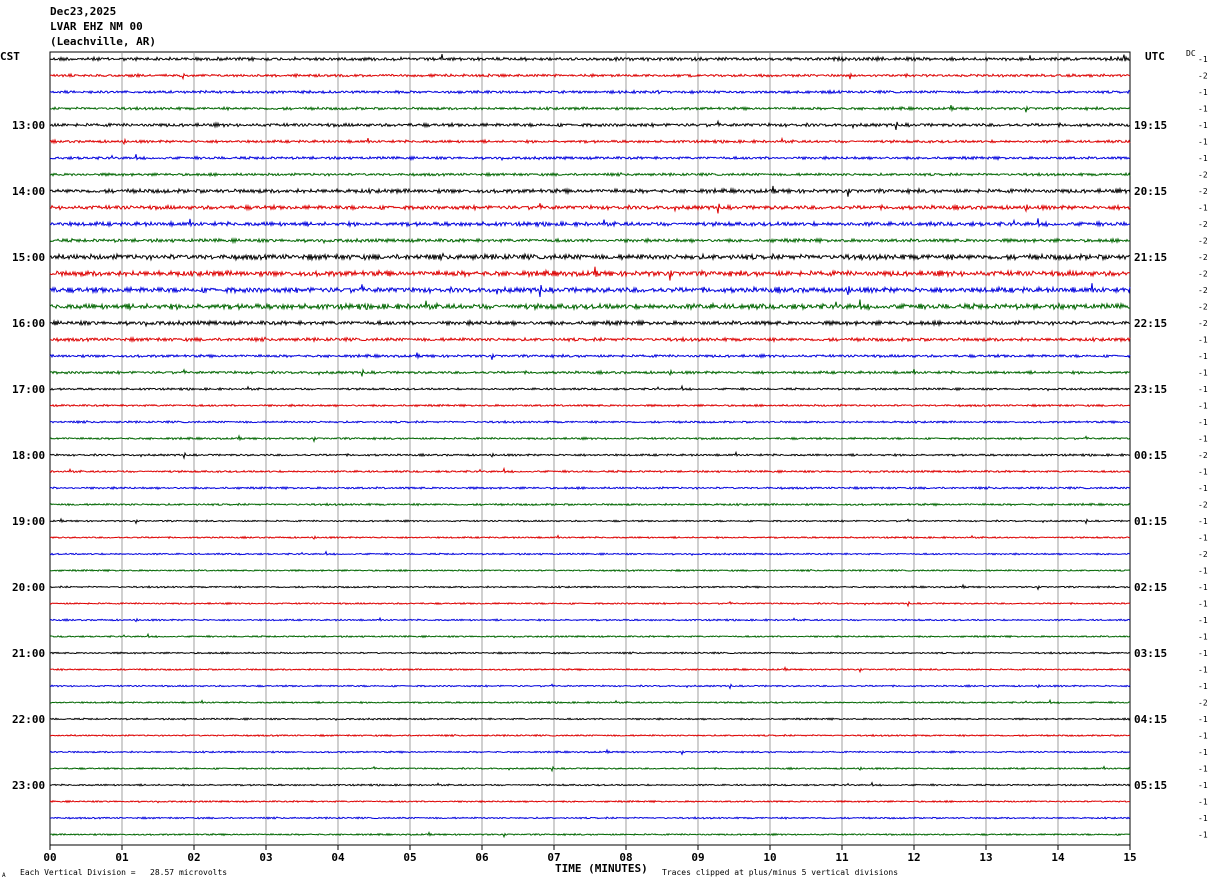 The image size is (1210, 886). What do you see at coordinates (1150, 653) in the screenshot?
I see `right-hour-label: 03:15` at bounding box center [1150, 653].